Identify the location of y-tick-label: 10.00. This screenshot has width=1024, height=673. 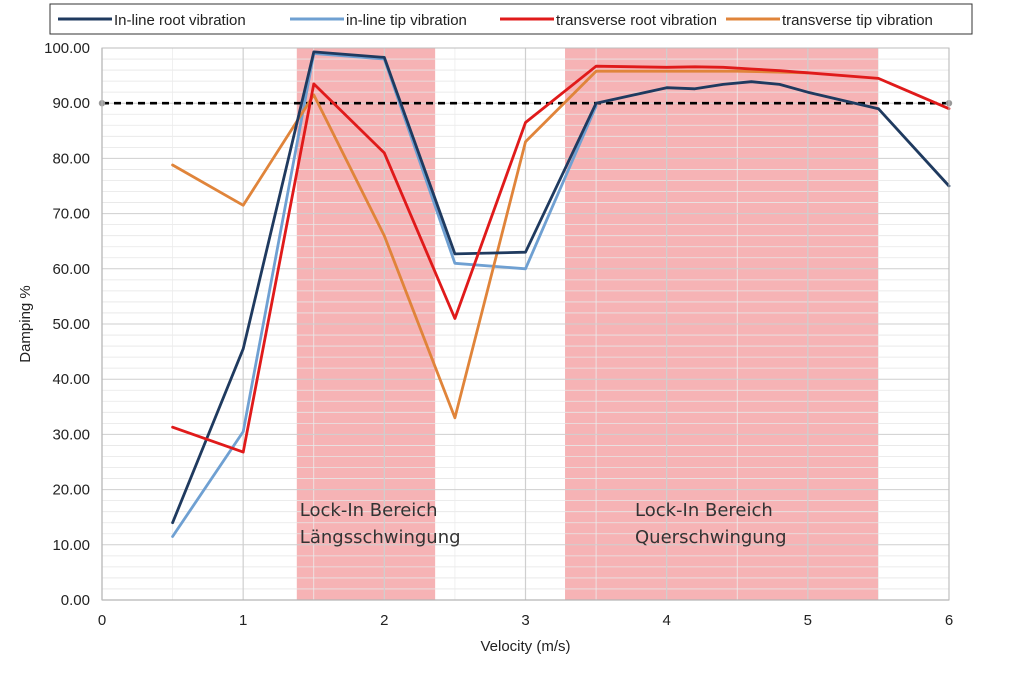
(71, 545).